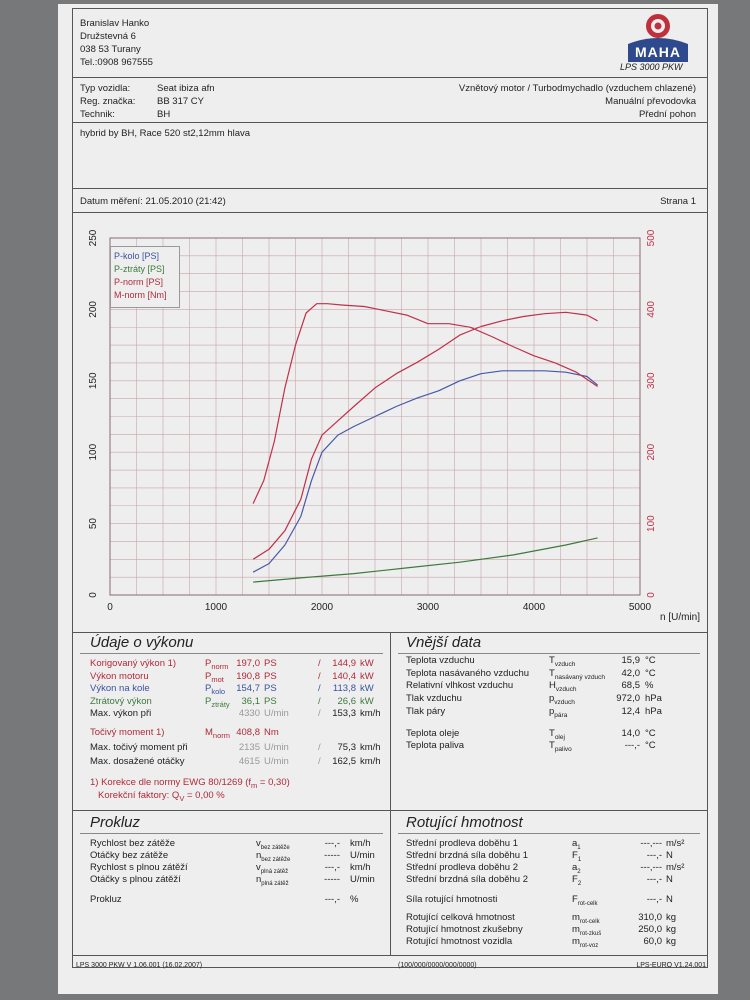 The image size is (750, 1000). I want to click on rot-value: ---,---, so click(651, 843).